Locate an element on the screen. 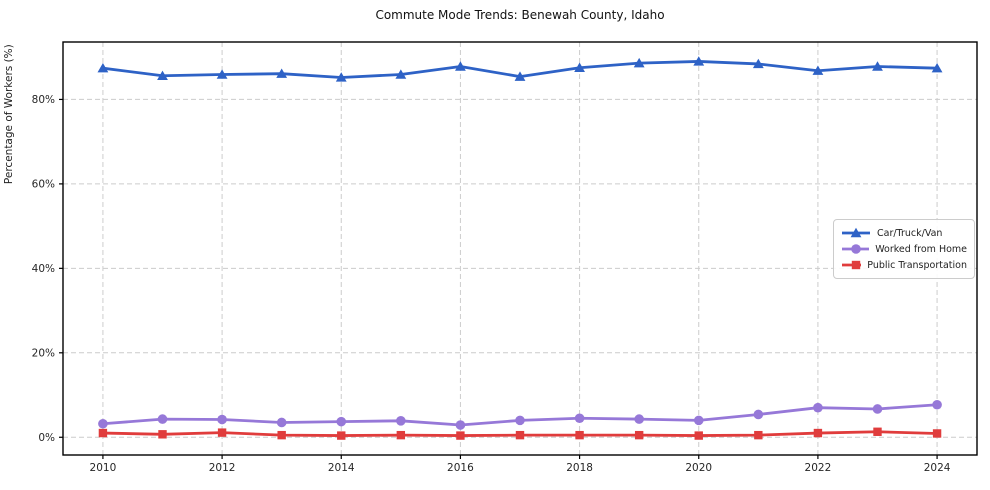  legend-item-public-transportation: Public Transportation is located at coordinates (904, 265).